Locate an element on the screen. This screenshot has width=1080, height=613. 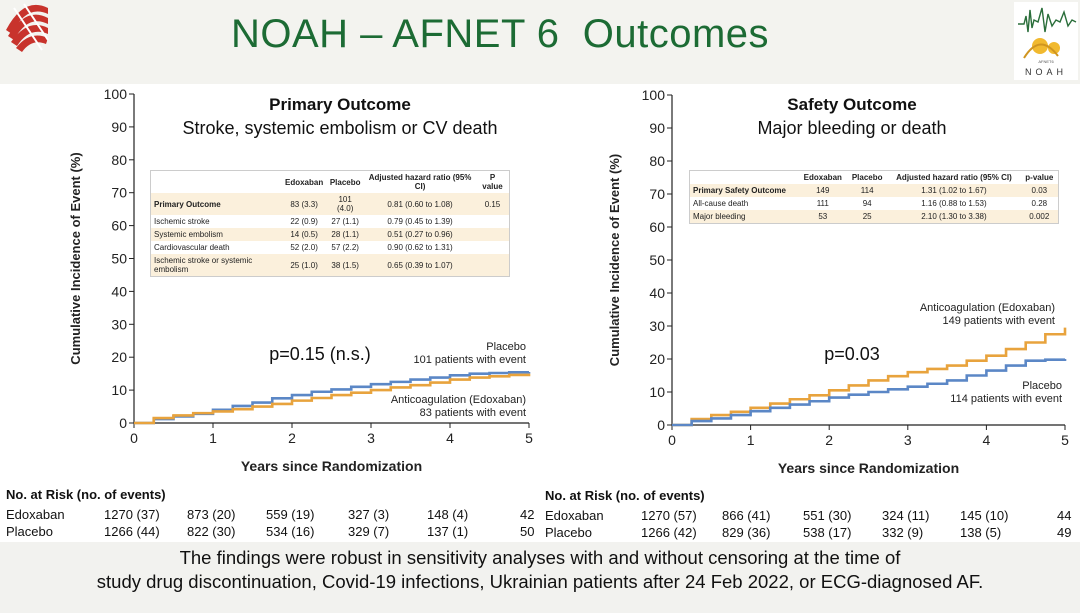
safety-at-risk-value: 551 (30) is located at coordinates (827, 515).